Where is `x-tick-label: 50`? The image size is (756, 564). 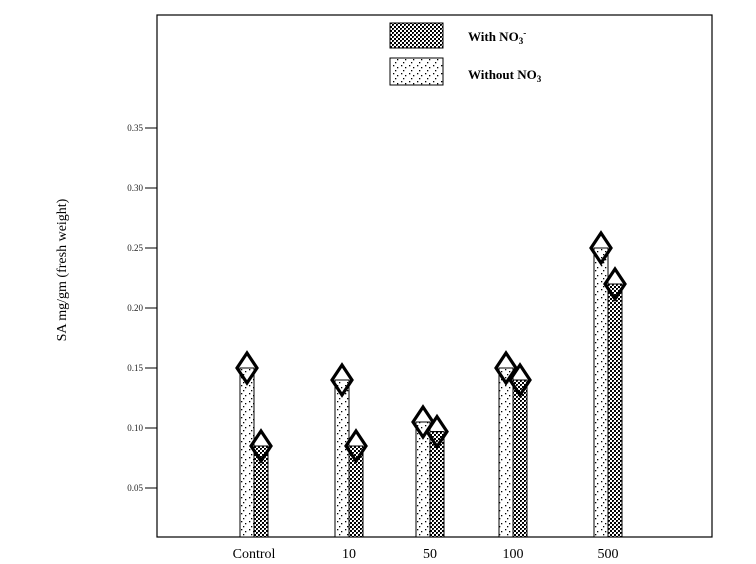 x-tick-label: 50 is located at coordinates (430, 554).